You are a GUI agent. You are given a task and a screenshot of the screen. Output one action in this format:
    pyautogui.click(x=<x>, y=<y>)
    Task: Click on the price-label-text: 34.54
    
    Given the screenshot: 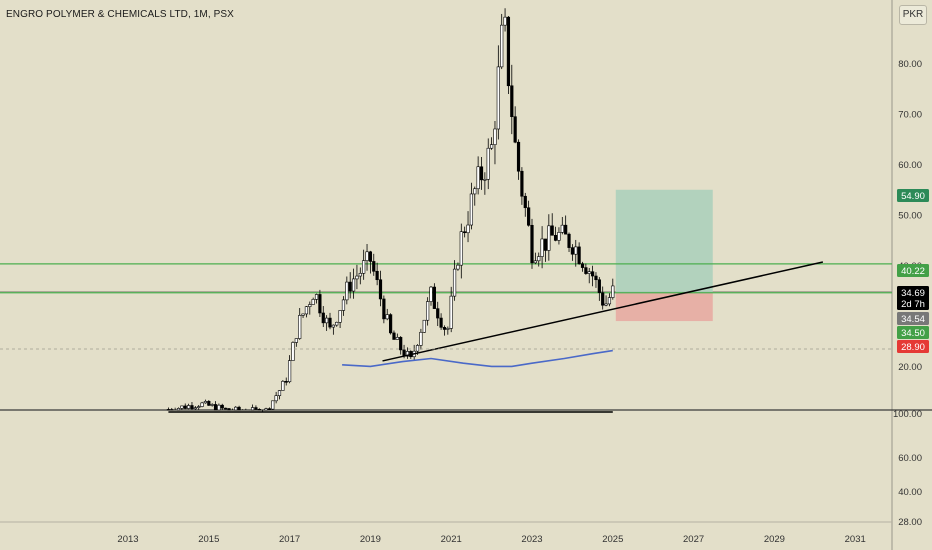 What is the action you would take?
    pyautogui.click(x=913, y=319)
    